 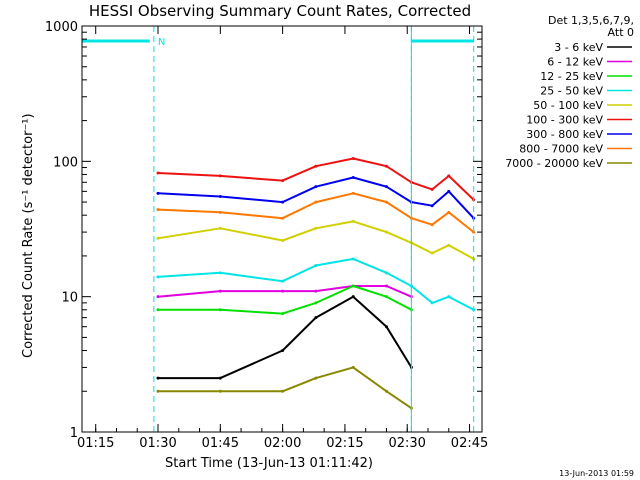 I want to click on x-tick-label-0: 01:15, so click(x=95, y=443).